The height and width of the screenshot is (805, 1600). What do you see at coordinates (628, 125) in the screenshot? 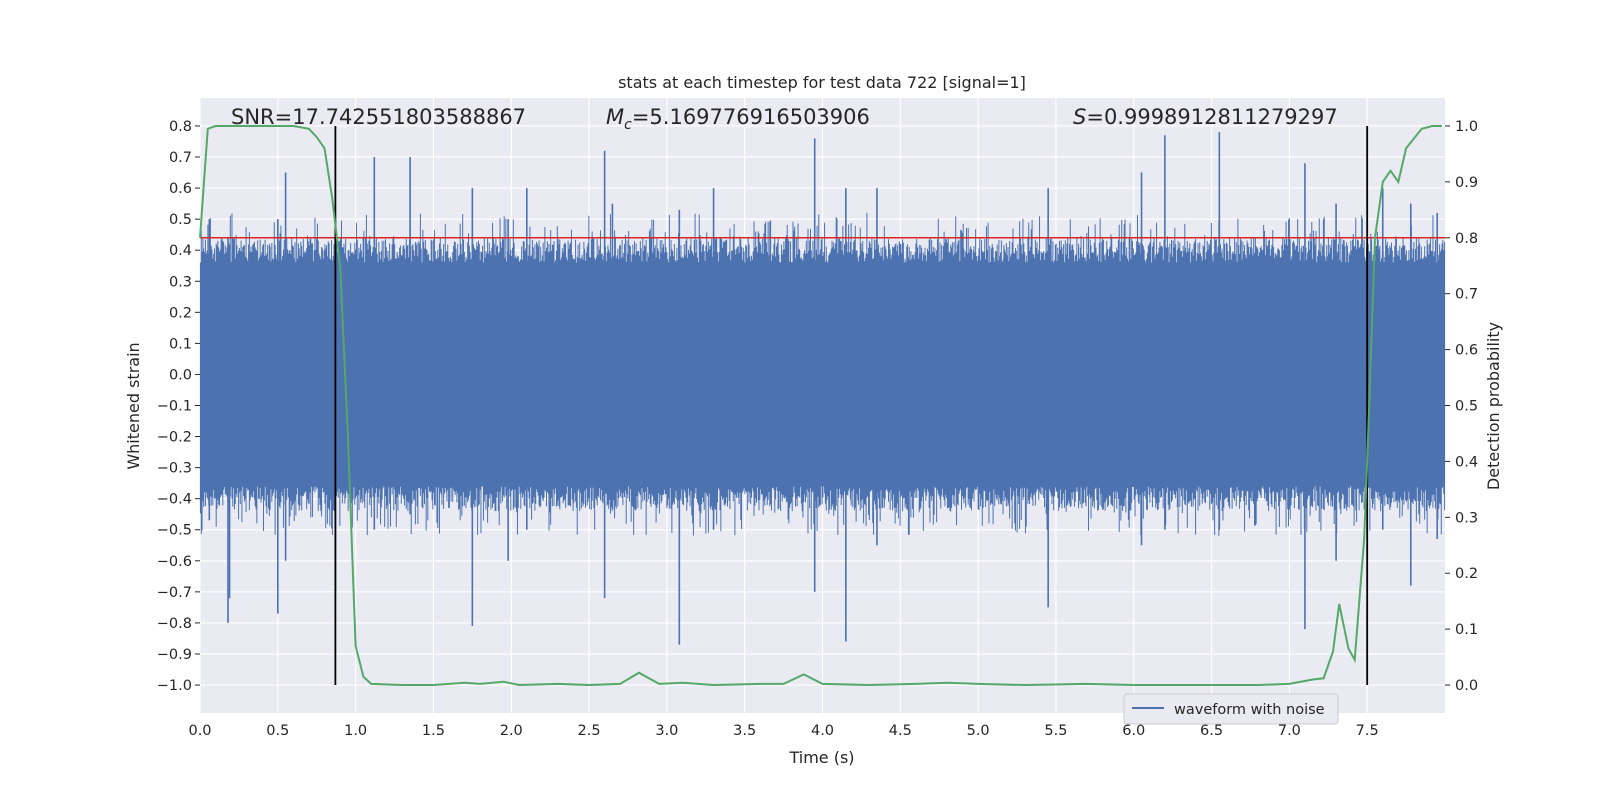
I see `mc-subscript: c` at bounding box center [628, 125].